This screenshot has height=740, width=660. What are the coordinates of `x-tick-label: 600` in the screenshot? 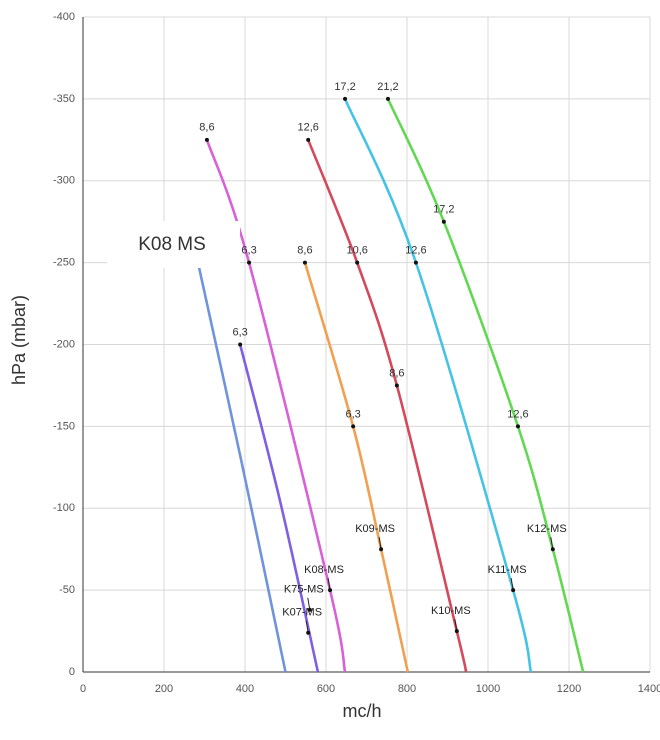 It's located at (326, 689).